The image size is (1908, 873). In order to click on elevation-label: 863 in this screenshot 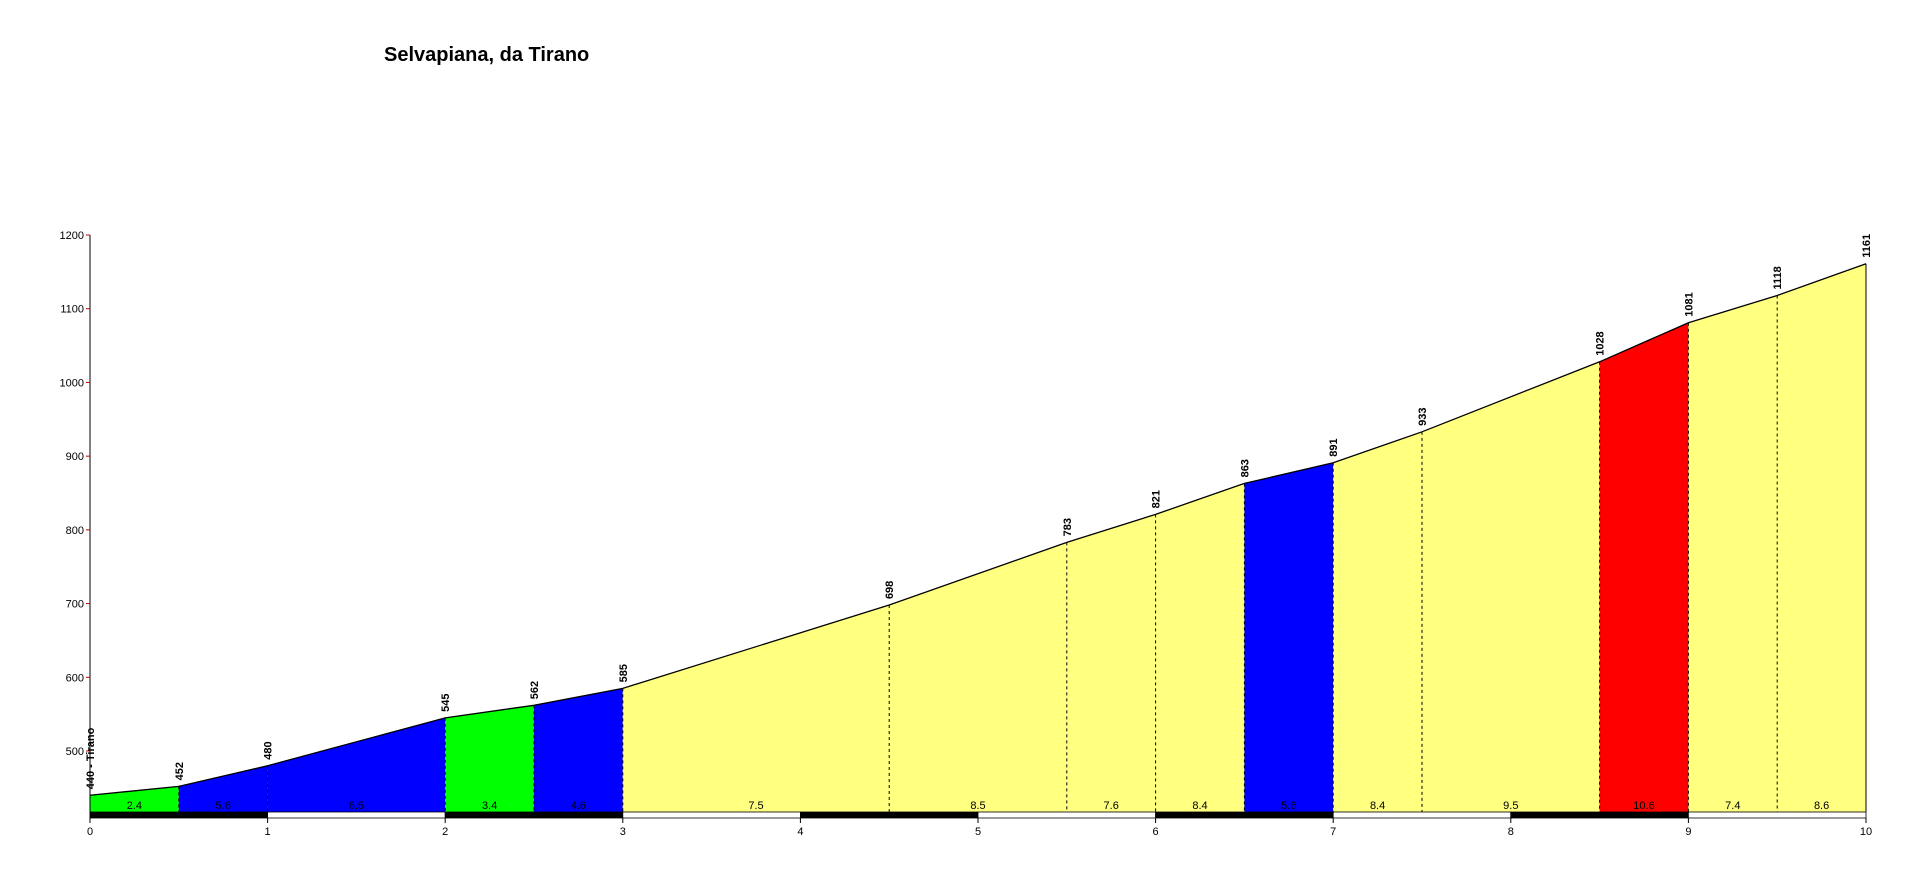, I will do `click(1245, 468)`.